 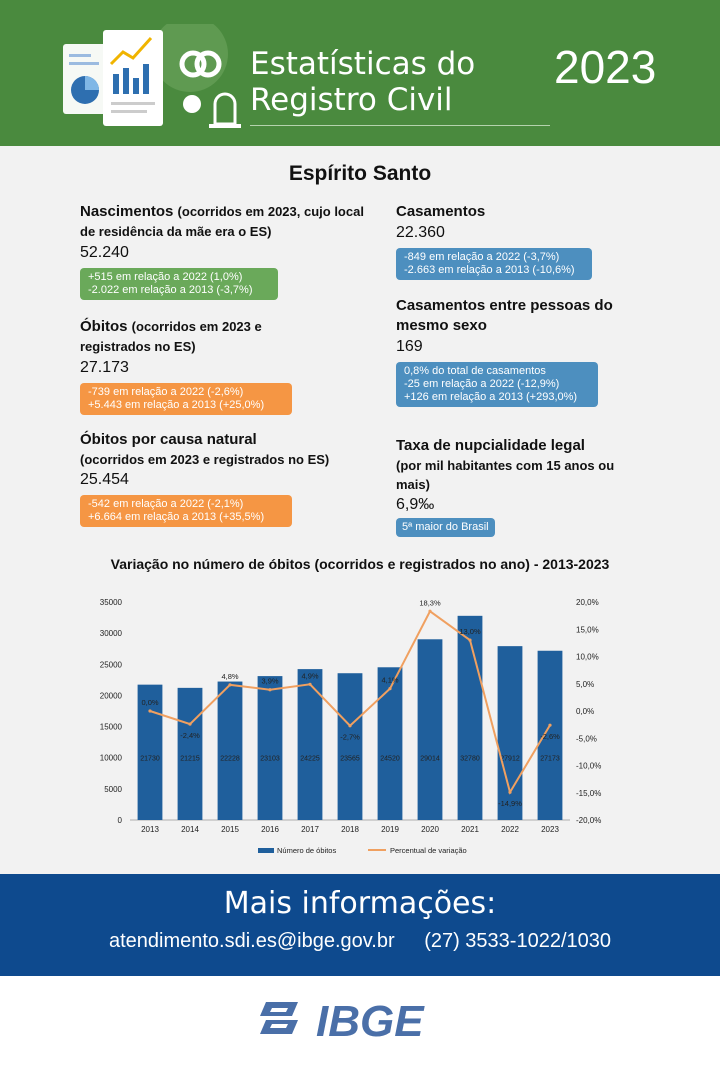 What do you see at coordinates (586, 738) in the screenshot?
I see `y-right-tick-label: -5,0%` at bounding box center [586, 738].